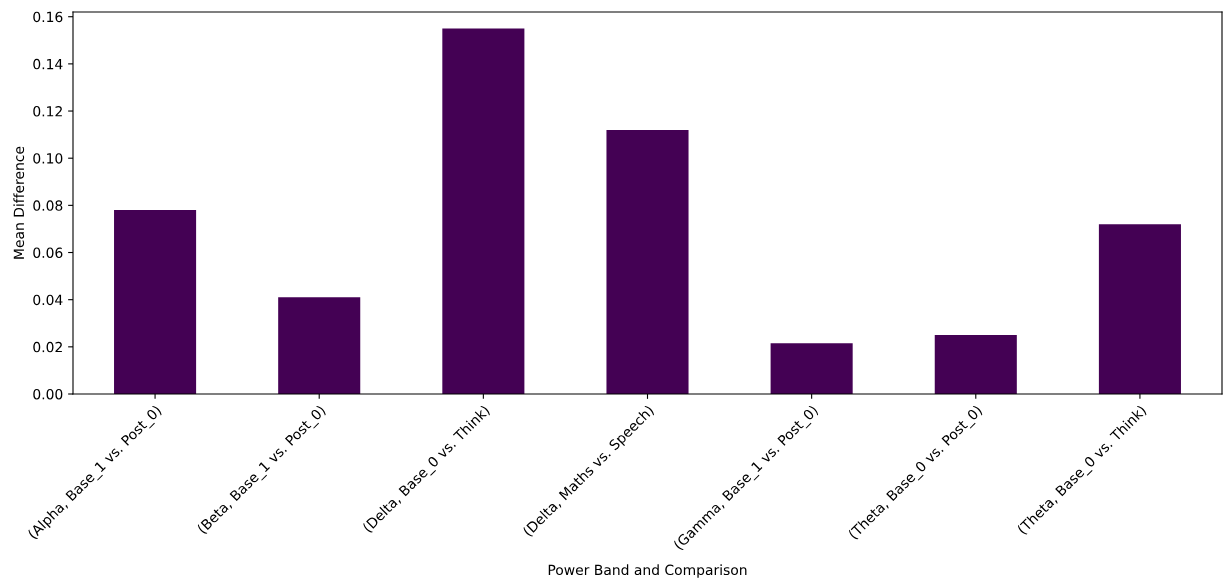  I want to click on y-tick-label: 0.08, so click(48, 205).